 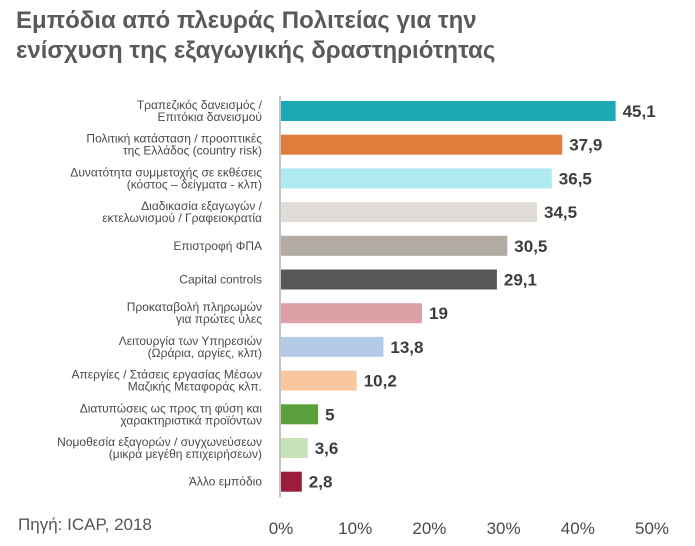 What do you see at coordinates (504, 528) in the screenshot?
I see `x-tick-label: 30%` at bounding box center [504, 528].